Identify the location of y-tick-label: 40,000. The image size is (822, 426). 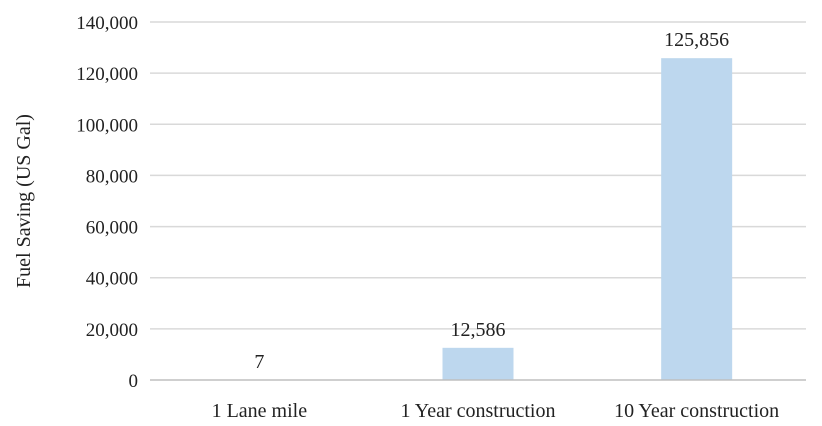
(112, 279).